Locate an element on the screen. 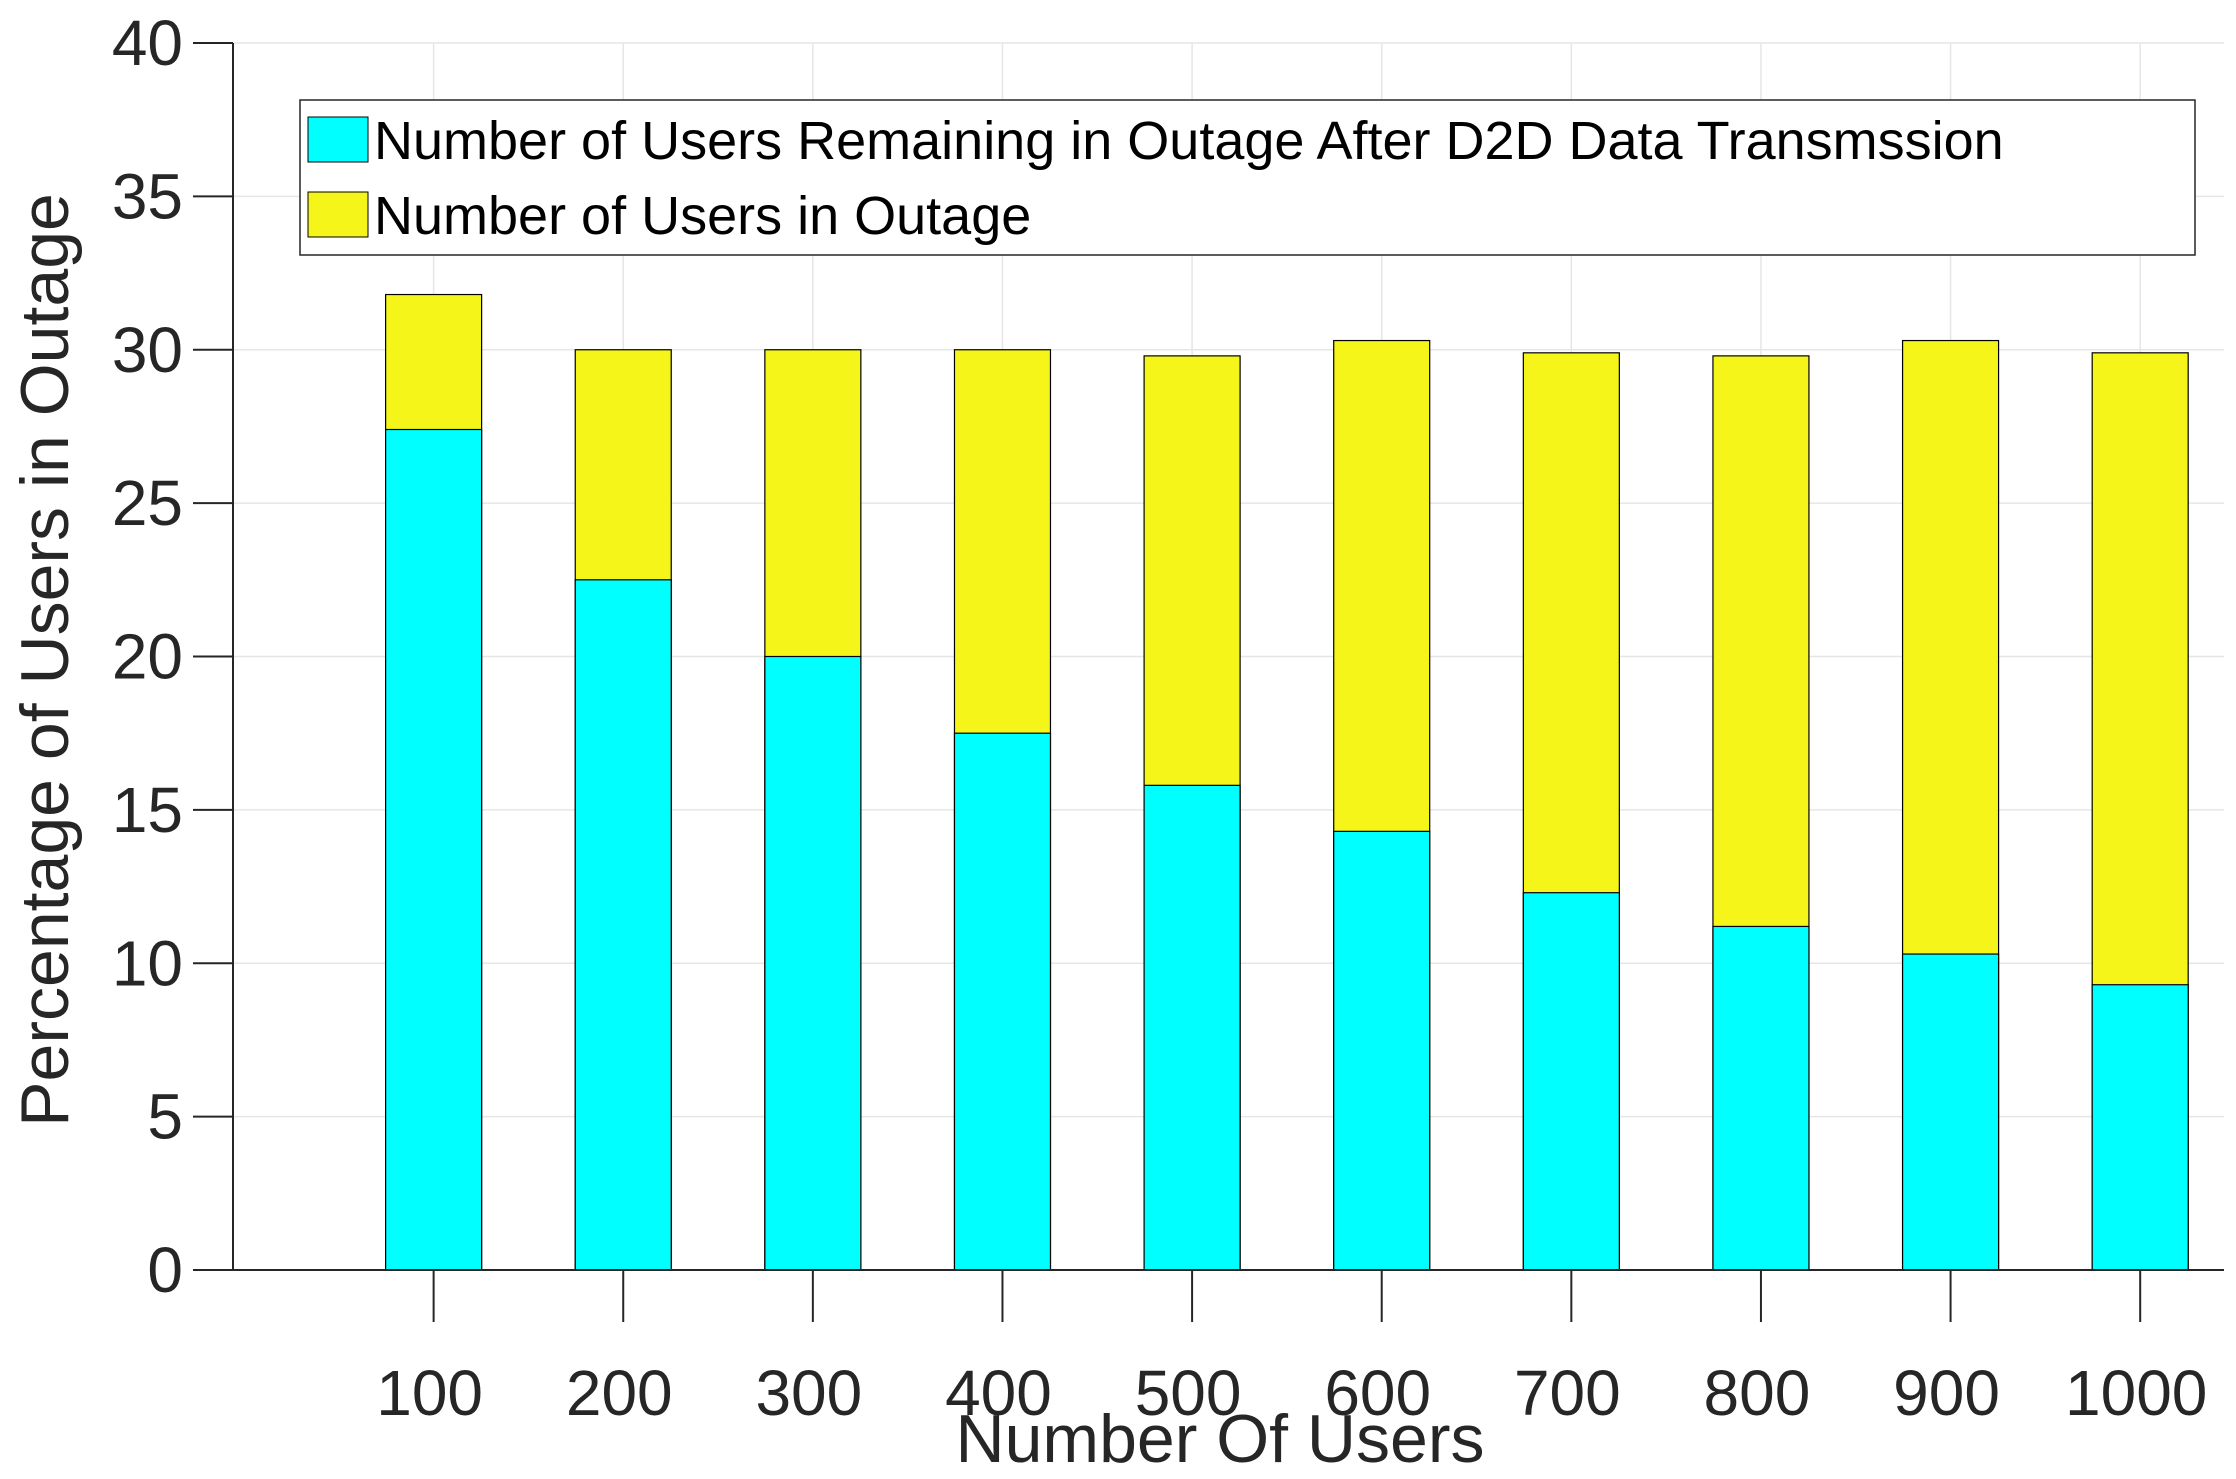 This screenshot has height=1479, width=2236. legend-swatch-remaining is located at coordinates (338, 139).